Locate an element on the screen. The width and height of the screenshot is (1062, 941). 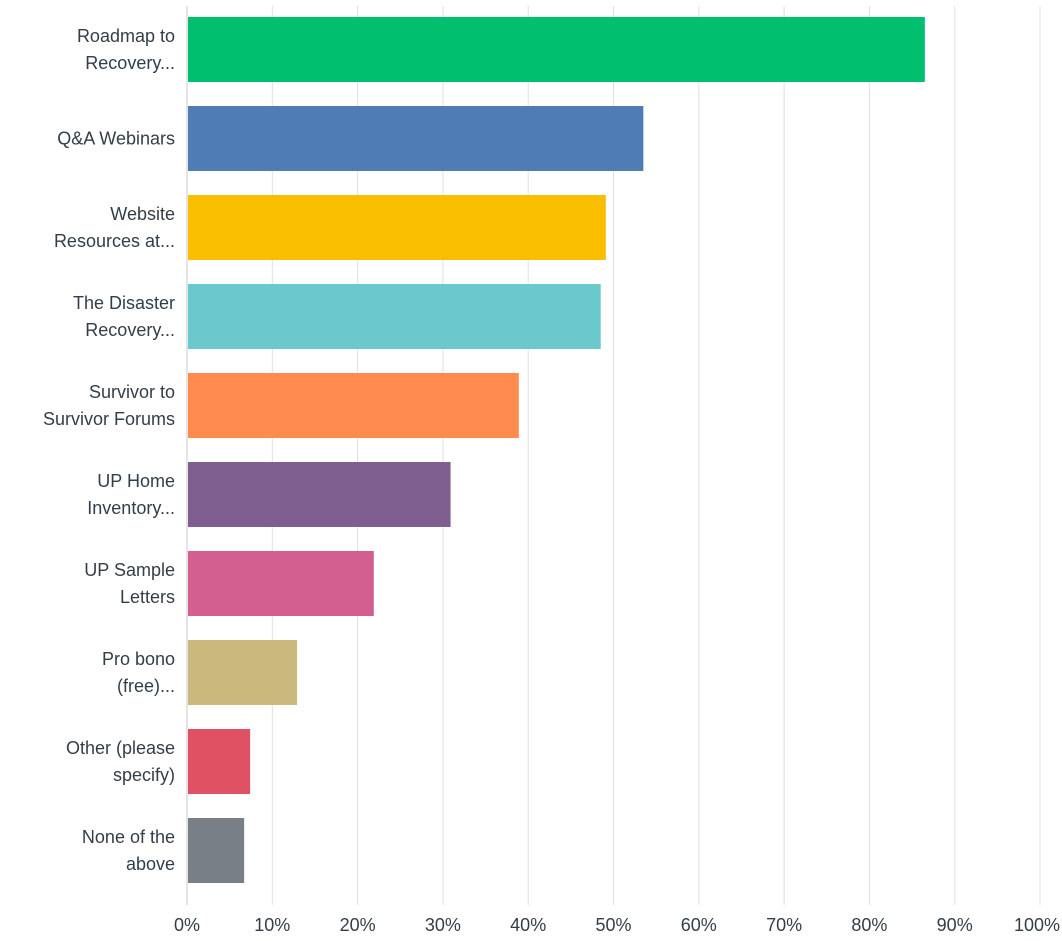
x-tick-label: 40% is located at coordinates (528, 925).